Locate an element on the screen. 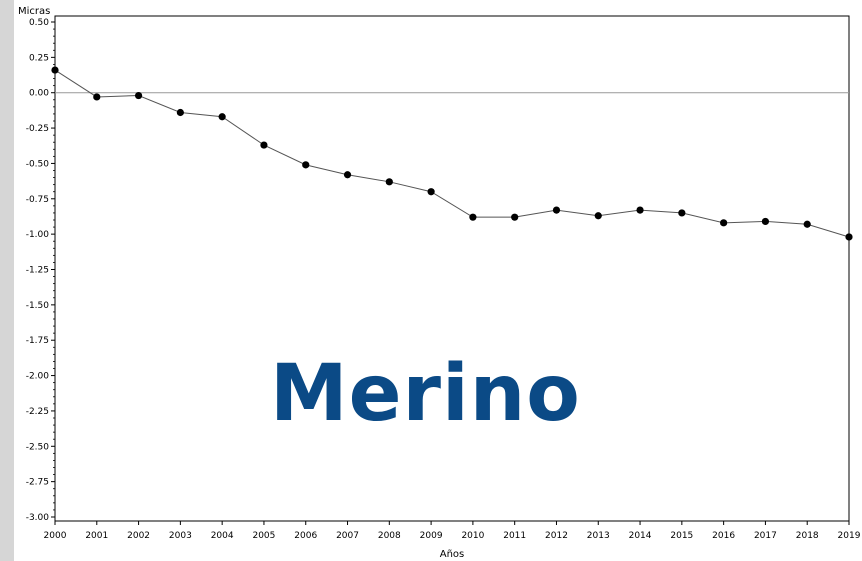  breed-overlay-label: Merino is located at coordinates (425, 394).